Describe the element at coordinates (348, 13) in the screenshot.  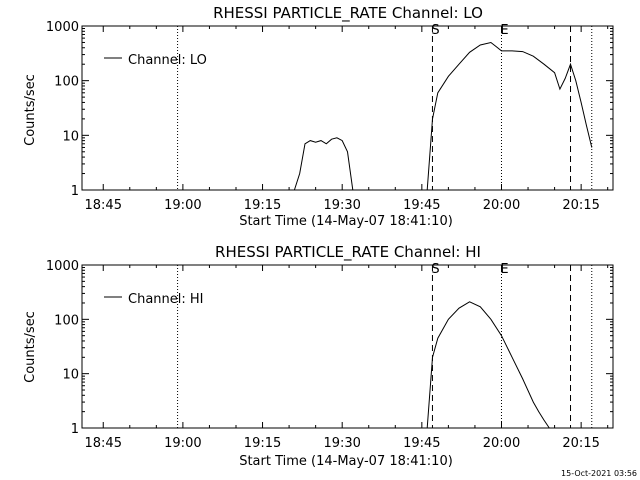
I see `chart-title: RHESSI PARTICLE_RATE Channel: LO` at that location.